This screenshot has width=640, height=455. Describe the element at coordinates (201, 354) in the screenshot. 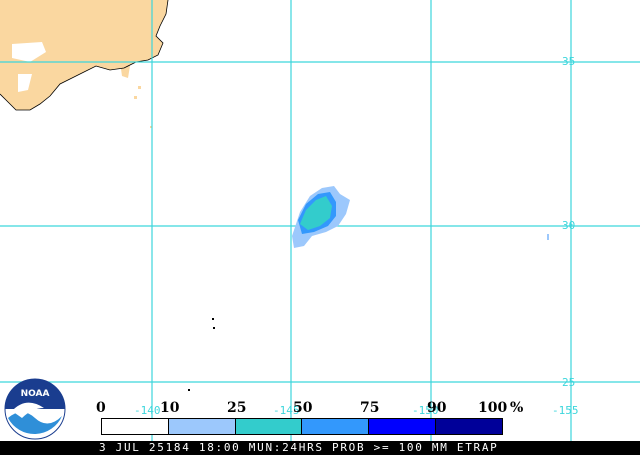

I see `scattered-points` at that location.